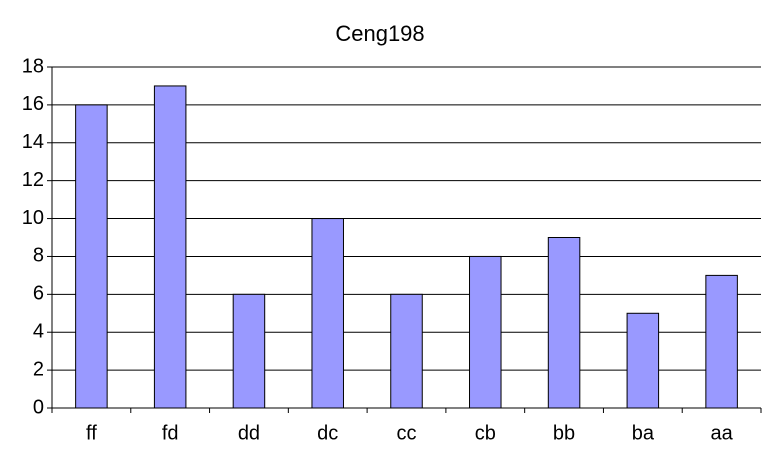  Describe the element at coordinates (249, 433) in the screenshot. I see `x-tick-label: dd` at that location.